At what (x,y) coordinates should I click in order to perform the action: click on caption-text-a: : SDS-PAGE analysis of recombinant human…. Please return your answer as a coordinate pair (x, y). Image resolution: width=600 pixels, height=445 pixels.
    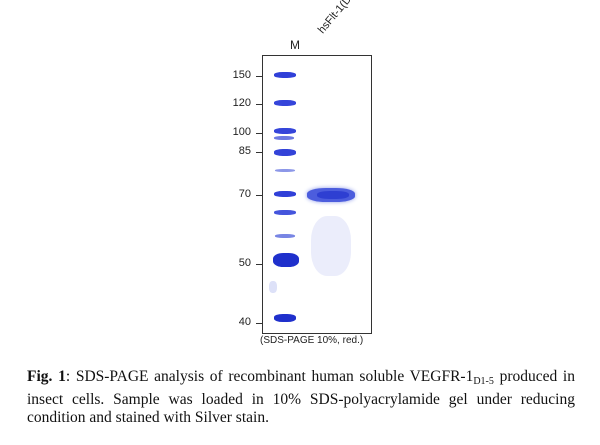
    Looking at the image, I should click on (269, 376).